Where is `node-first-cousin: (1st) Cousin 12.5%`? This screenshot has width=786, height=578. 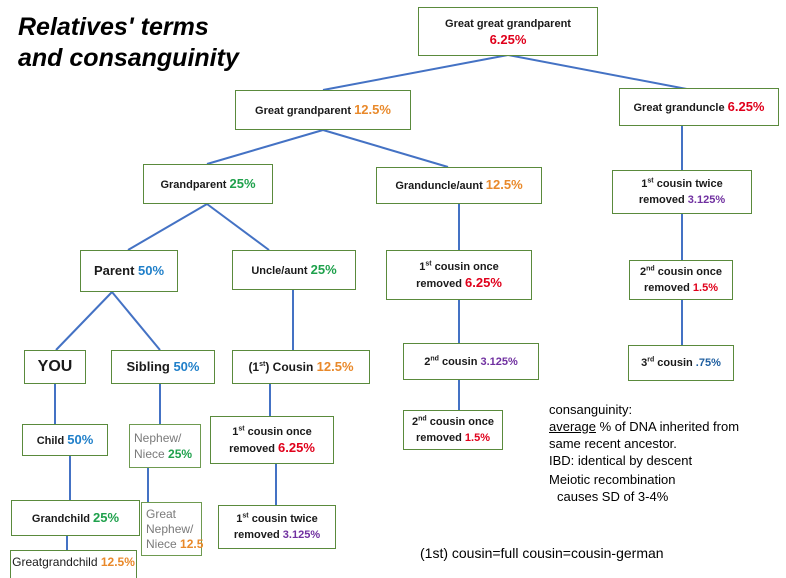
node-first-cousin: (1st) Cousin 12.5% is located at coordinates (301, 367).